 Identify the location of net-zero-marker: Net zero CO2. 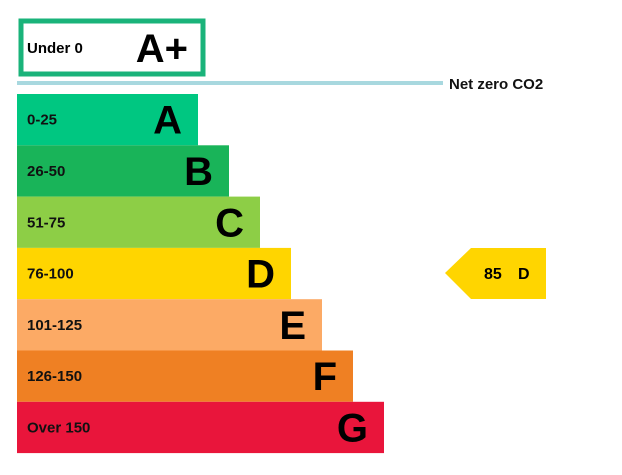
(280, 84).